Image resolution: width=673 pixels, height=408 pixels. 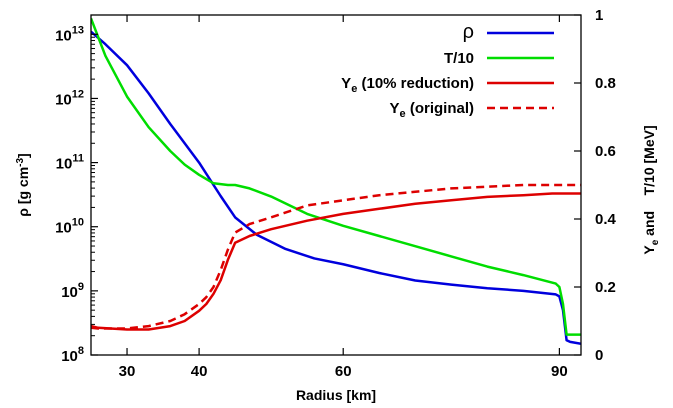 I want to click on y-right-axis-label: Ye and T/10 [MeV], so click(x=651, y=189).